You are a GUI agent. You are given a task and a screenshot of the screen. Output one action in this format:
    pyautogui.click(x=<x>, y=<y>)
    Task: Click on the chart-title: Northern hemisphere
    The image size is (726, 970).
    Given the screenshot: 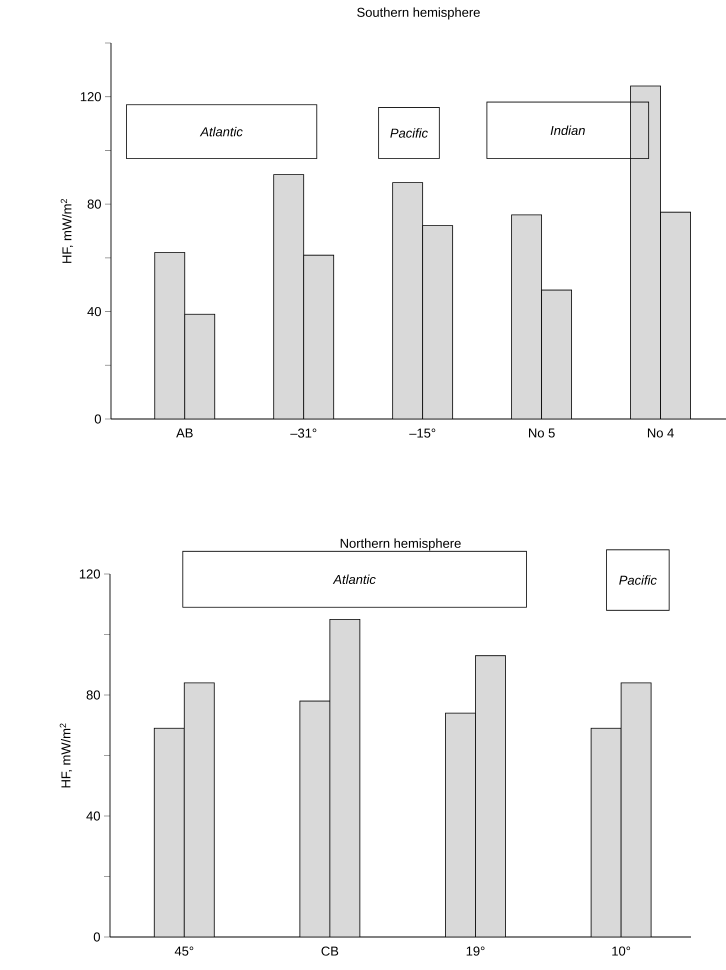 What is the action you would take?
    pyautogui.click(x=400, y=544)
    